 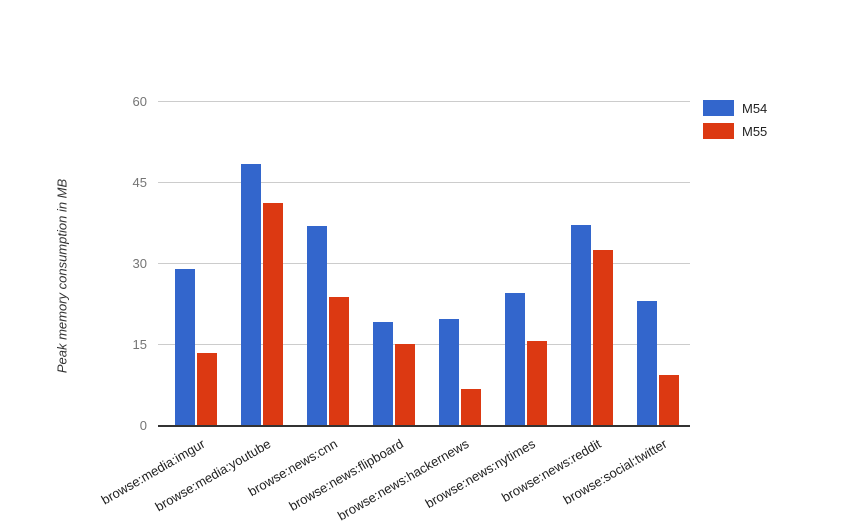 What do you see at coordinates (317, 326) in the screenshot?
I see `bar-m54-browse:news:cnn` at bounding box center [317, 326].